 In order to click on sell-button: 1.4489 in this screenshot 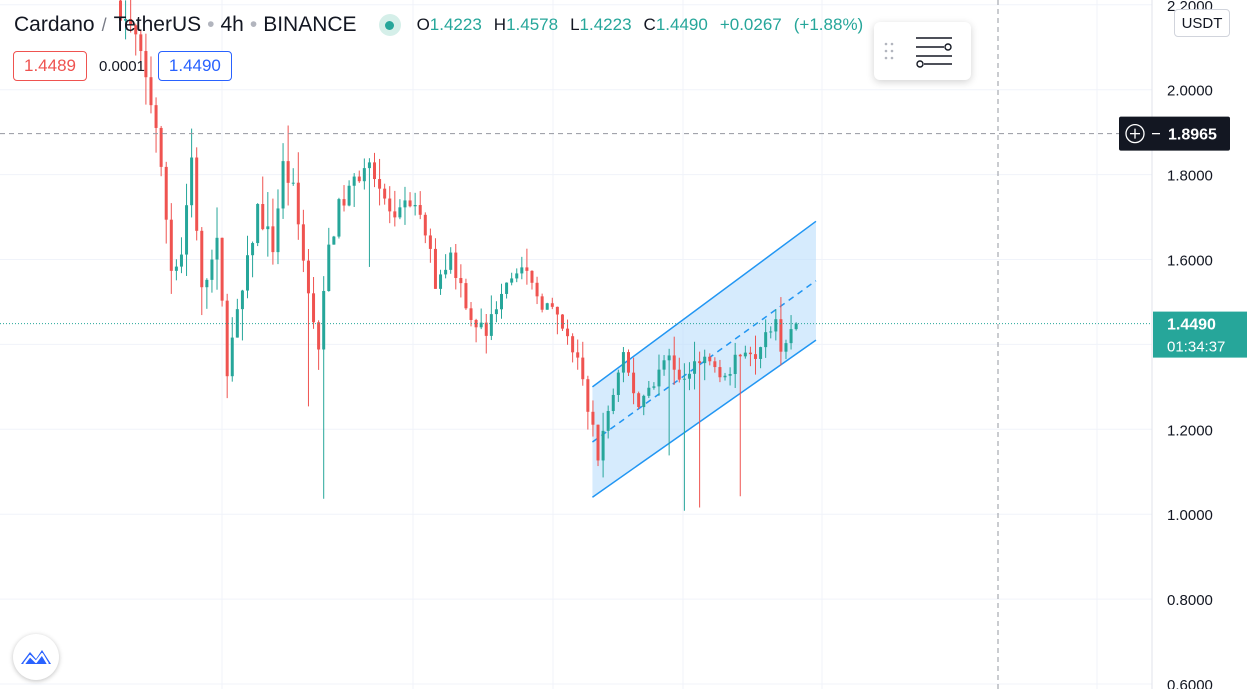, I will do `click(50, 66)`.